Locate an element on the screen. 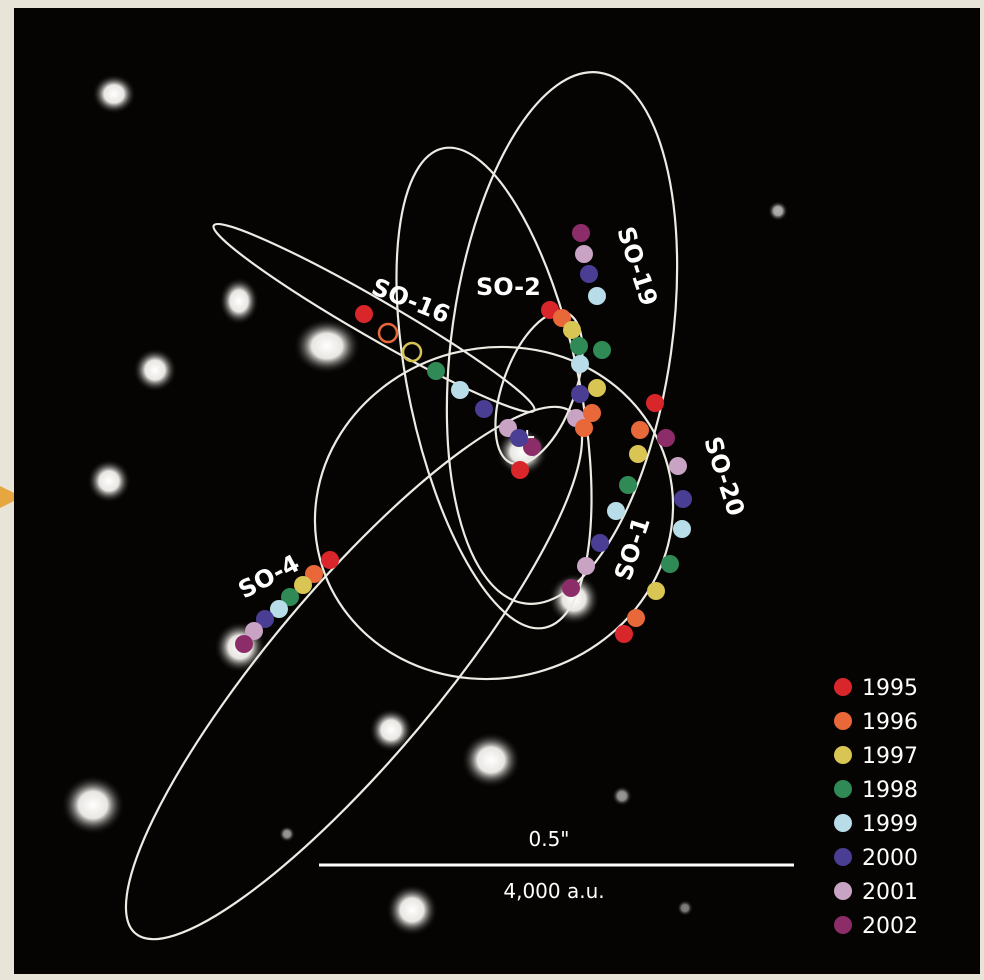  so-1-dot-2002 is located at coordinates (666, 438).